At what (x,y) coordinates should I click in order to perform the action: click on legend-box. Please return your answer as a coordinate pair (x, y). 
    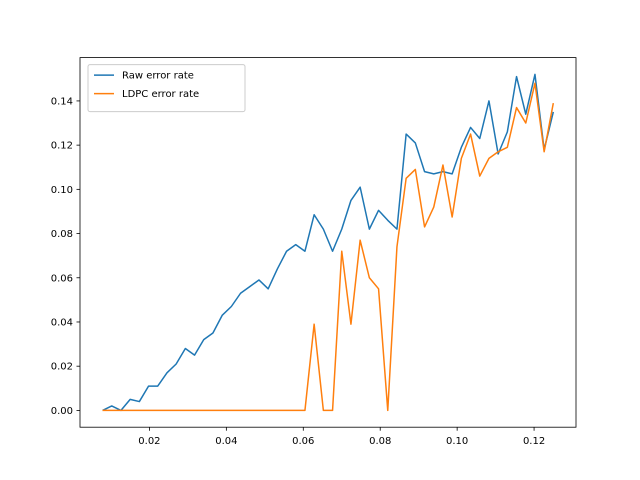
    Looking at the image, I should click on (166, 88).